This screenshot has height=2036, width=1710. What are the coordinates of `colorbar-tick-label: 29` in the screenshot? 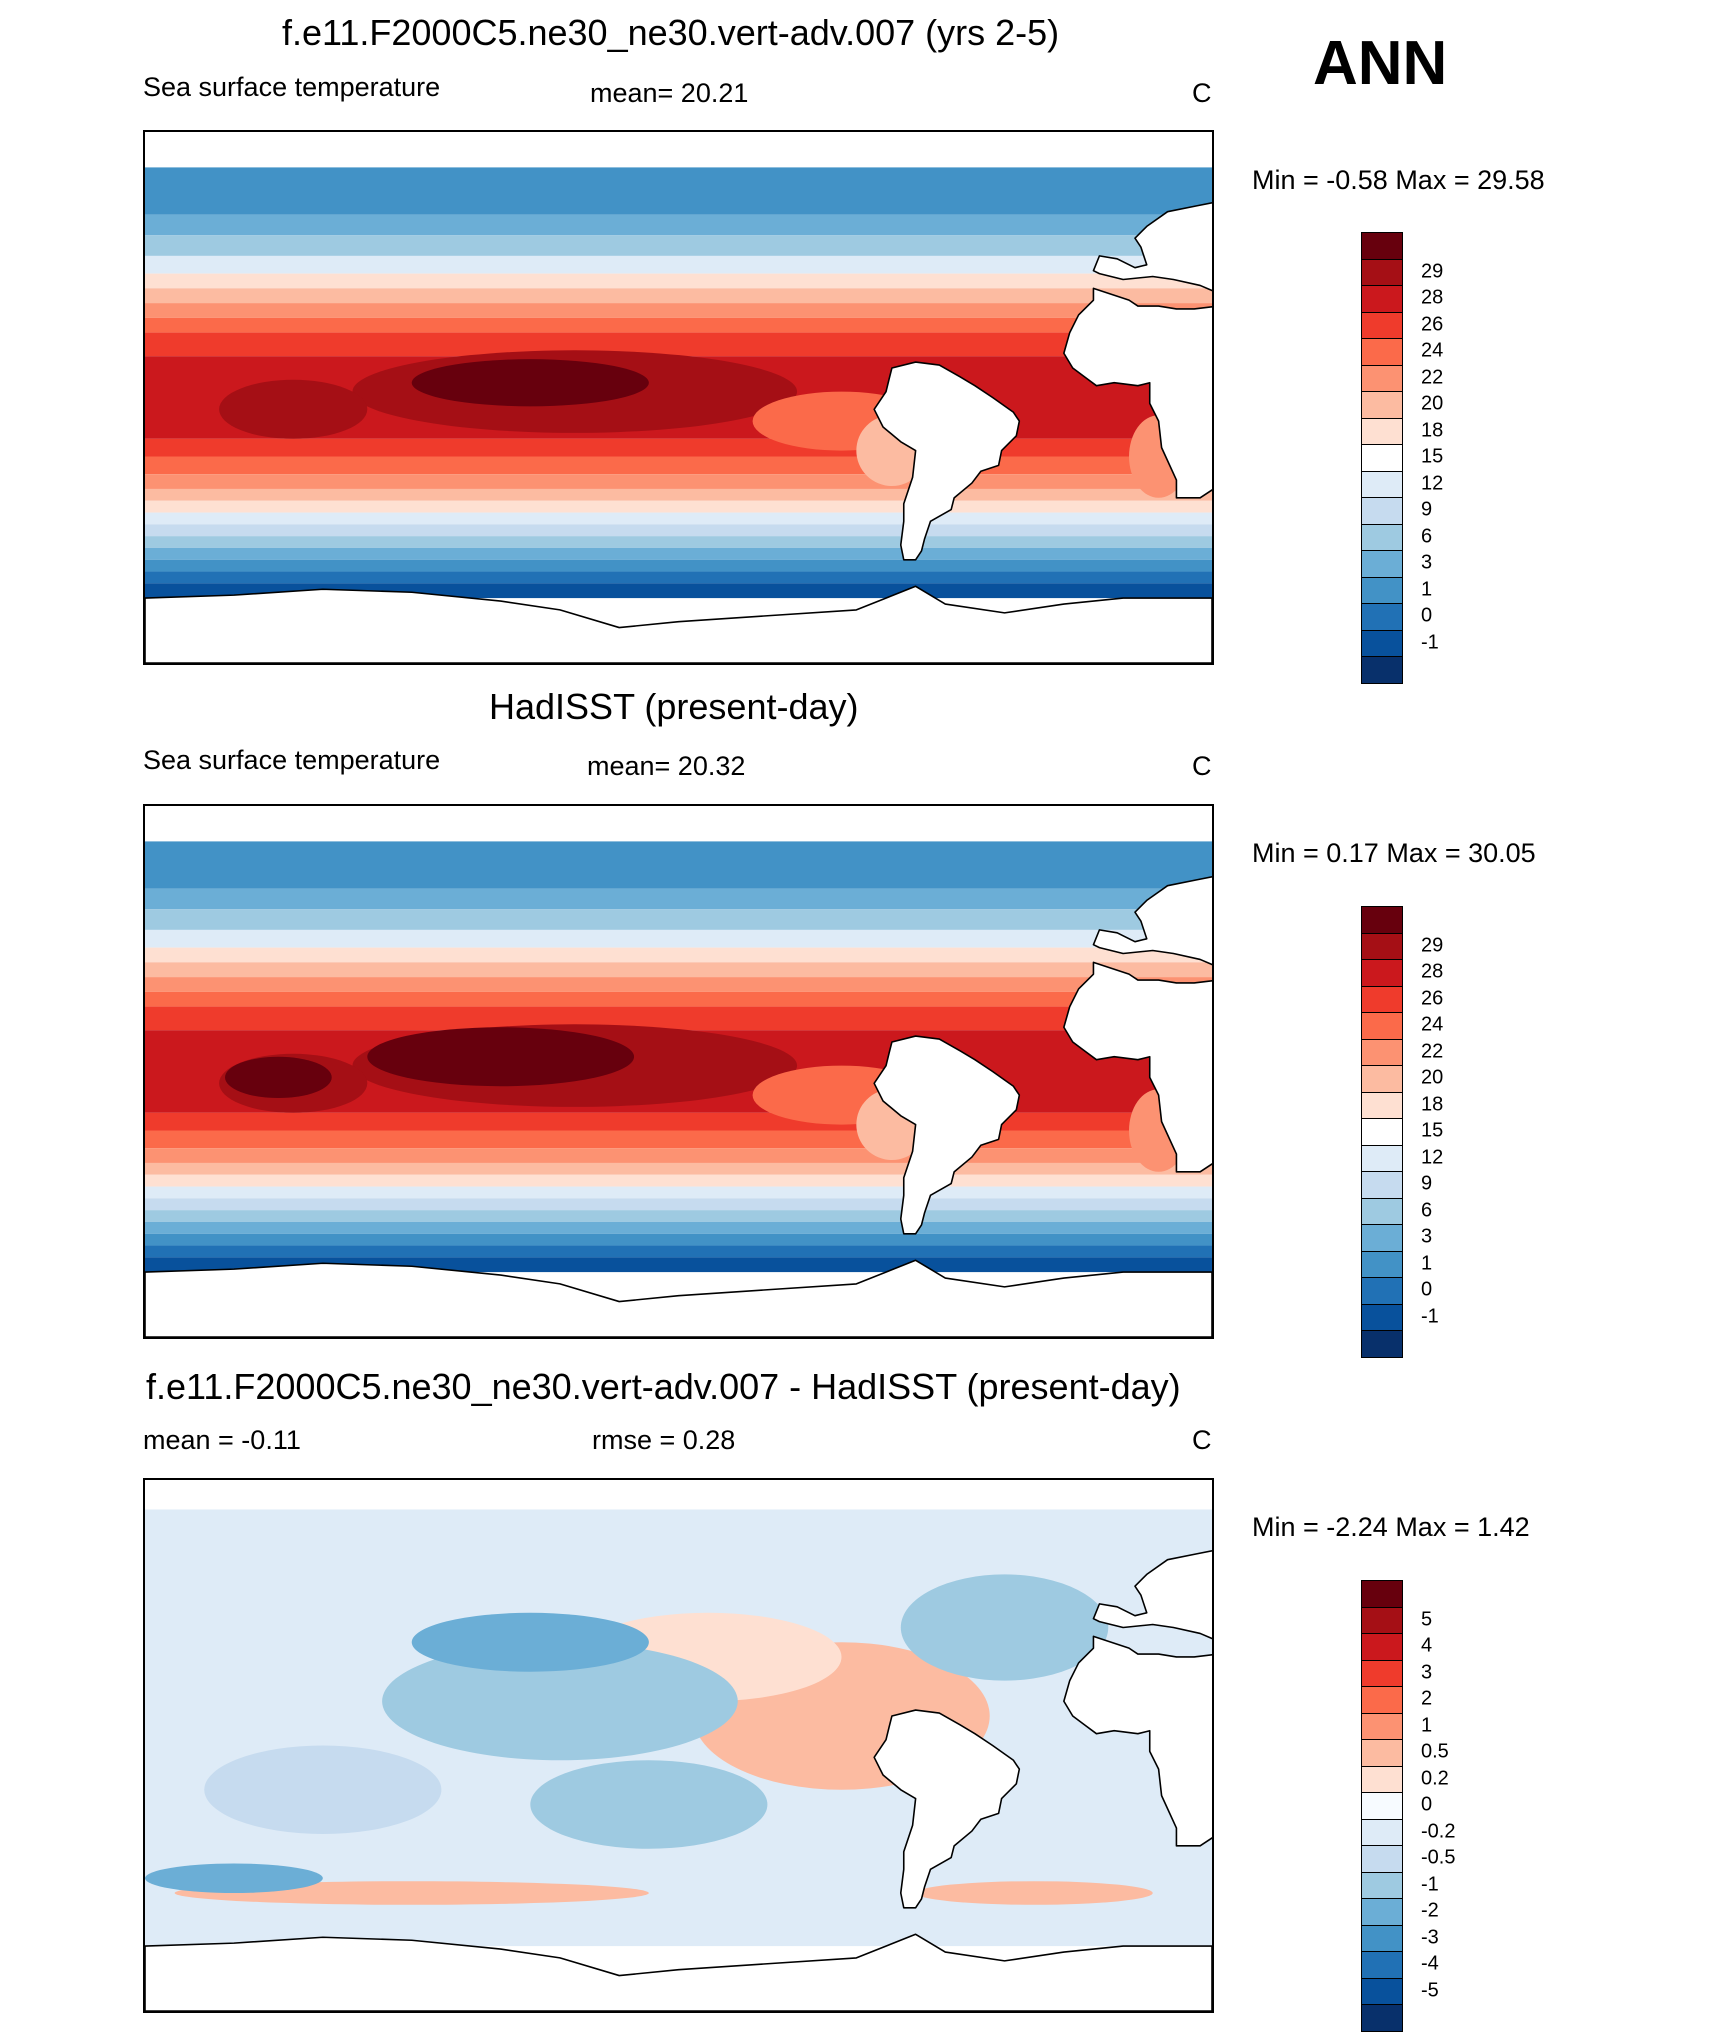 It's located at (1432, 945).